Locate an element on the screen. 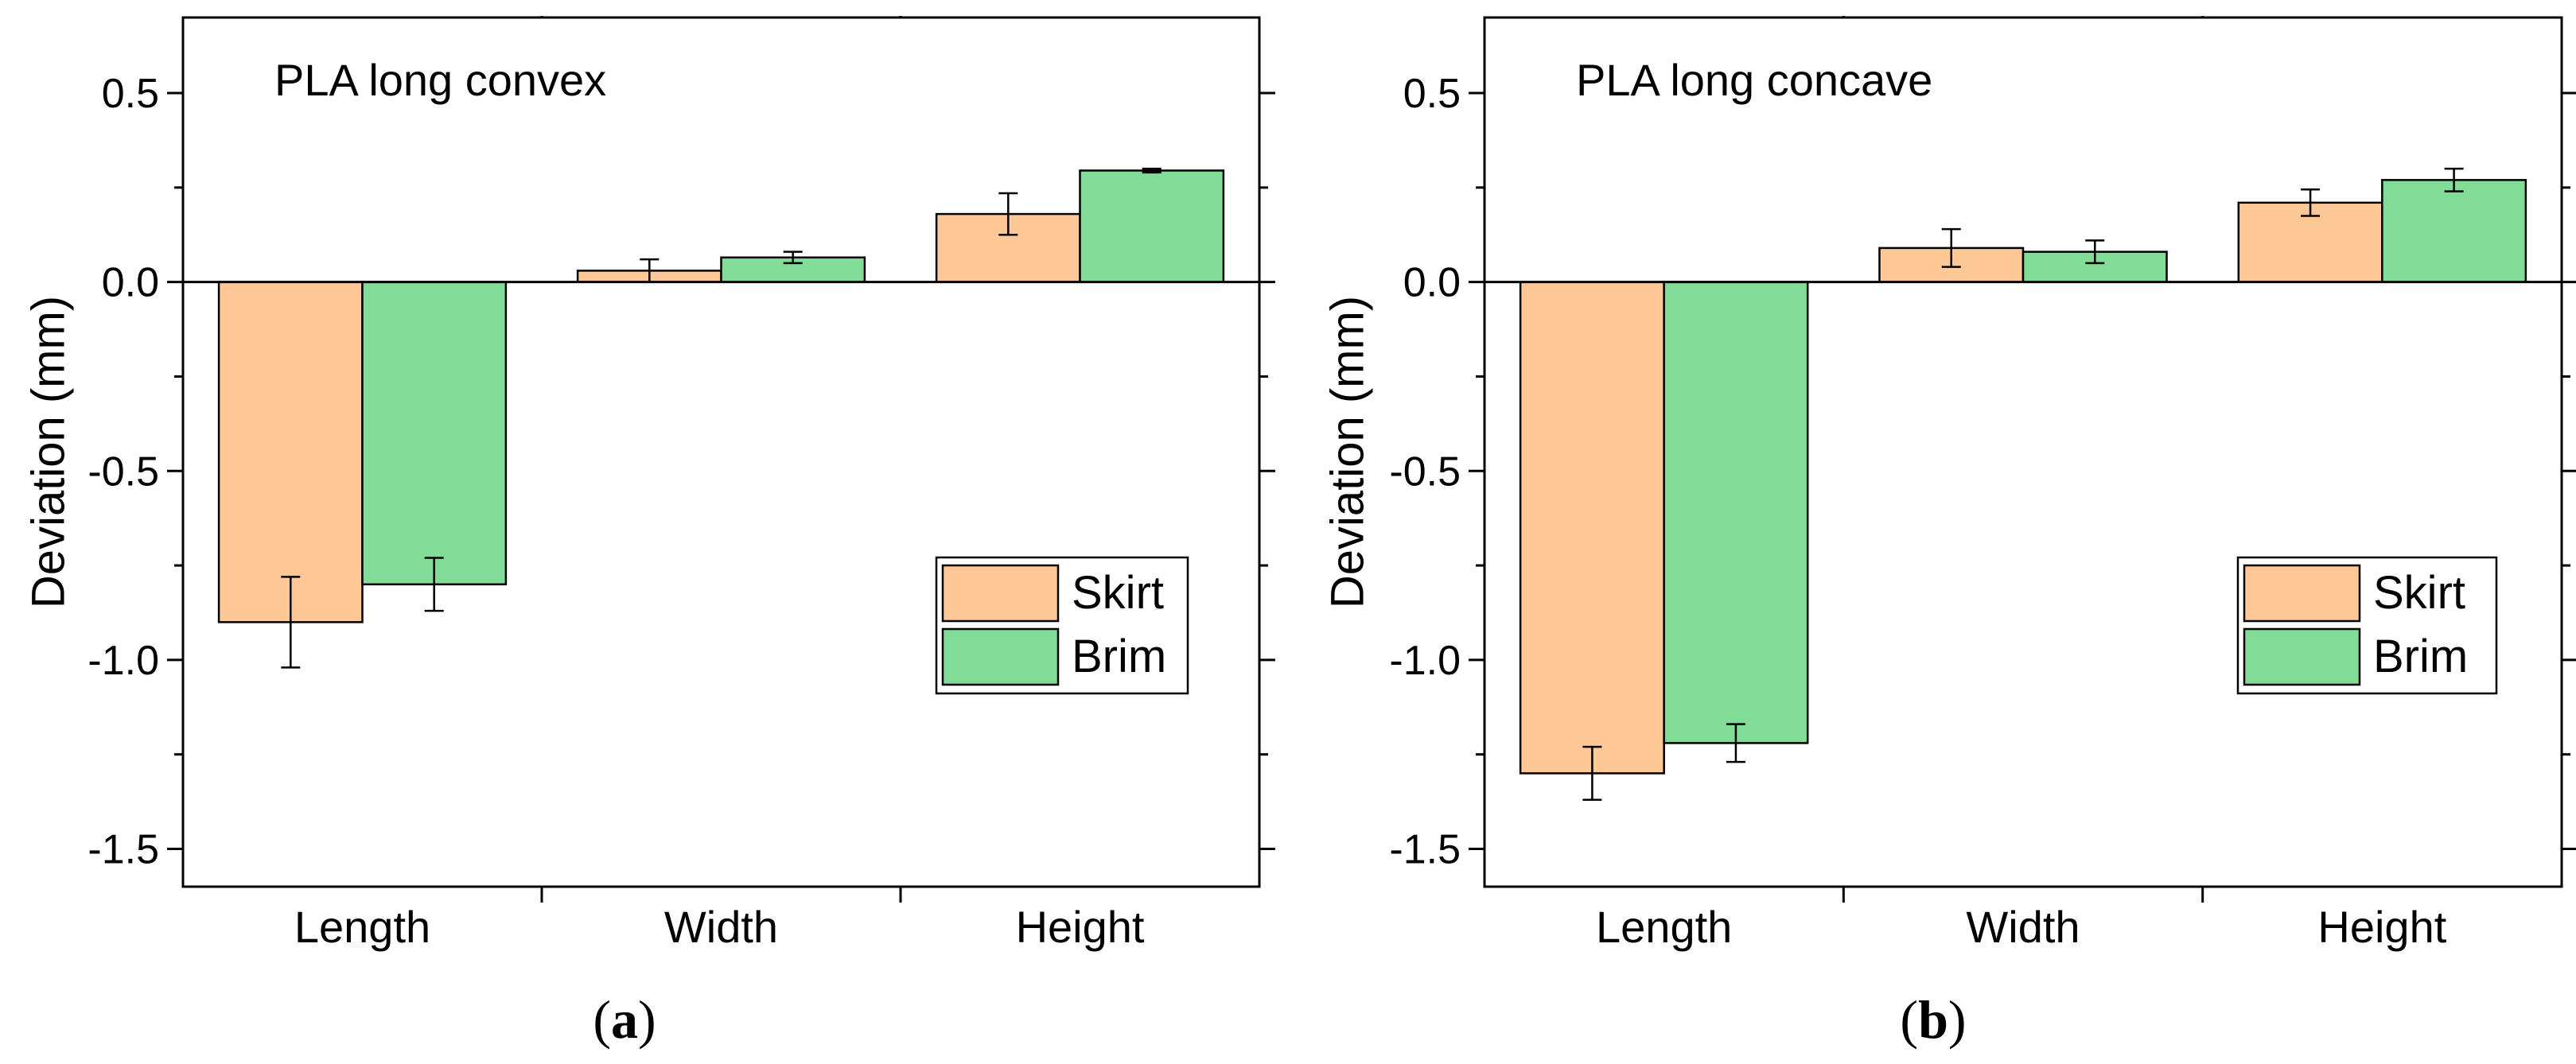  chart-title: PLA long convex is located at coordinates (440, 80).